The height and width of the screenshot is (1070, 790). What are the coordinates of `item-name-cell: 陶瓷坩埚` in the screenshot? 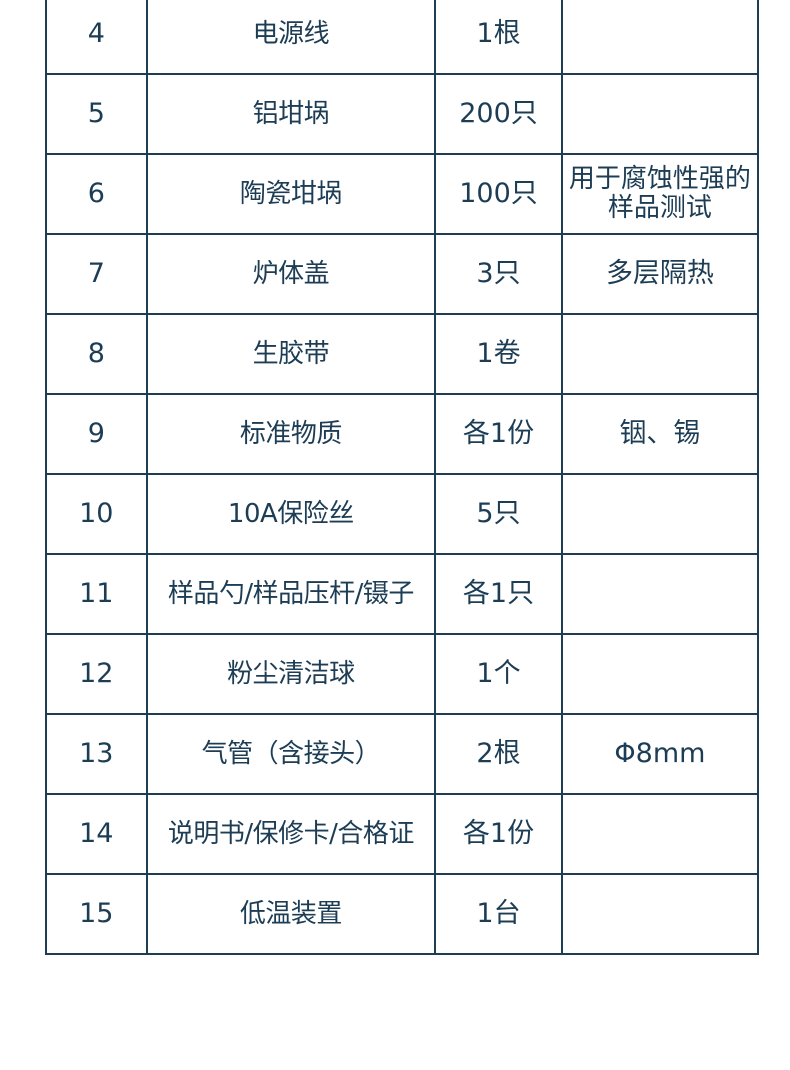 It's located at (291, 194).